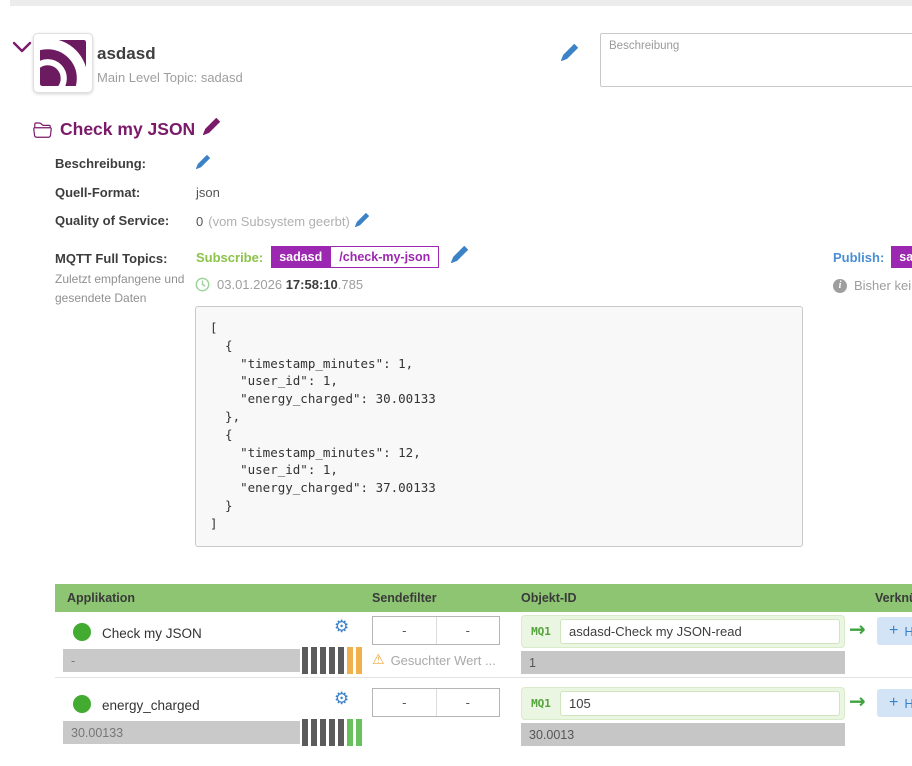  I want to click on last-received-timestamp: 03.01.2026 17:58:10.785, so click(279, 284).